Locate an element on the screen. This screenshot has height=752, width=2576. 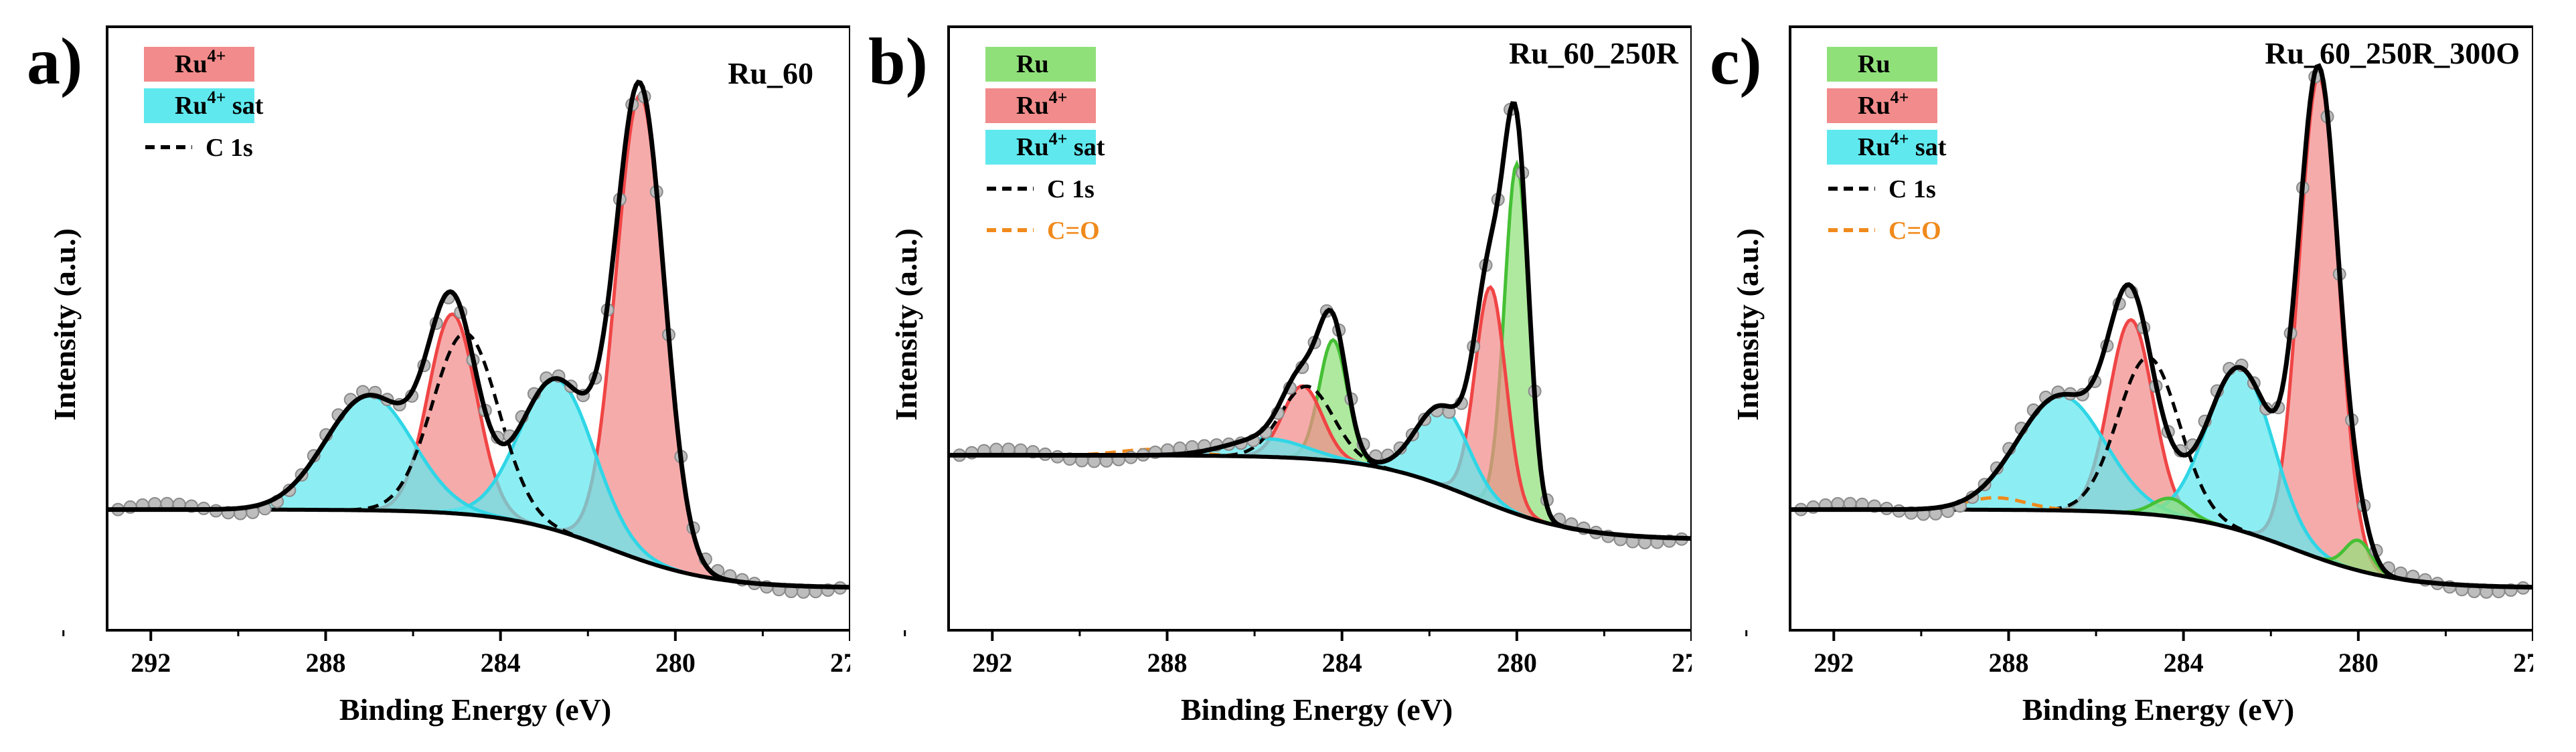
panel-letter: c) is located at coordinates (1736, 61).